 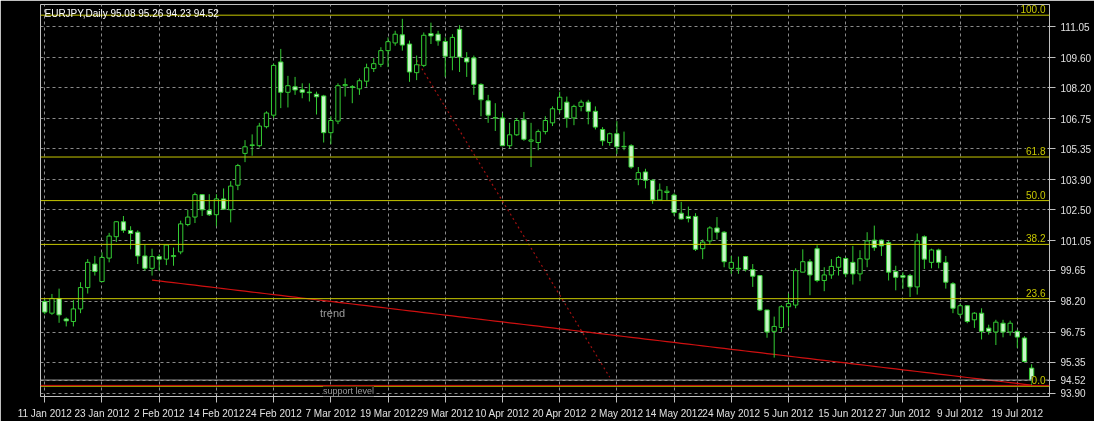 What do you see at coordinates (159, 413) in the screenshot?
I see `x-tick-label: 2 Feb 2012` at bounding box center [159, 413].